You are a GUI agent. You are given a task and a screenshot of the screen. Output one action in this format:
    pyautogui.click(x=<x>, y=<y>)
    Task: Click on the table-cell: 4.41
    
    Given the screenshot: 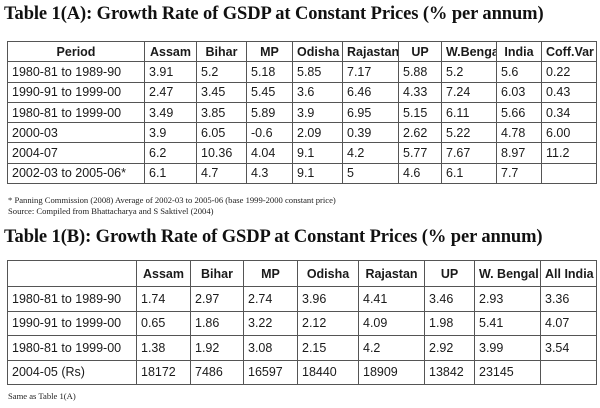 What is the action you would take?
    pyautogui.click(x=391, y=299)
    